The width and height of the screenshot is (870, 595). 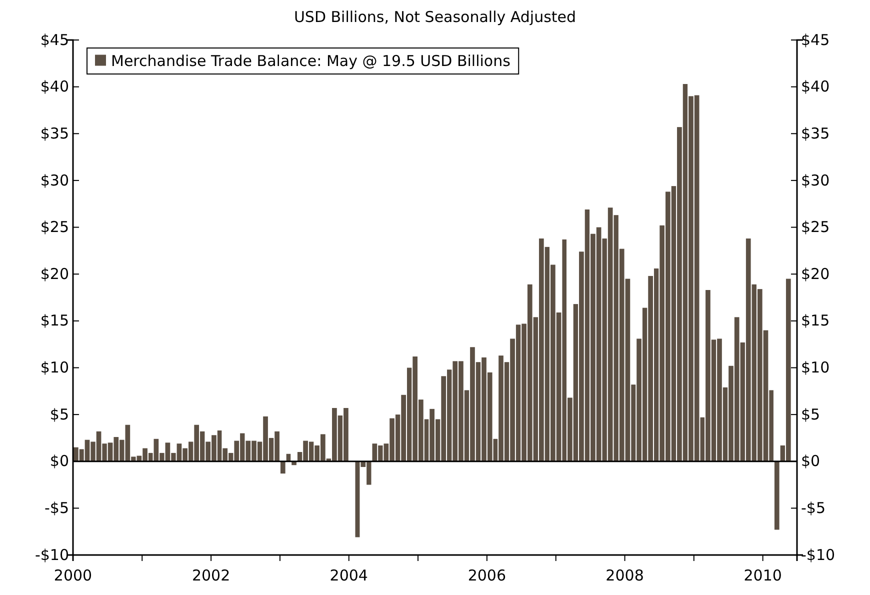 I want to click on y-tick-label: $25, so click(x=54, y=227).